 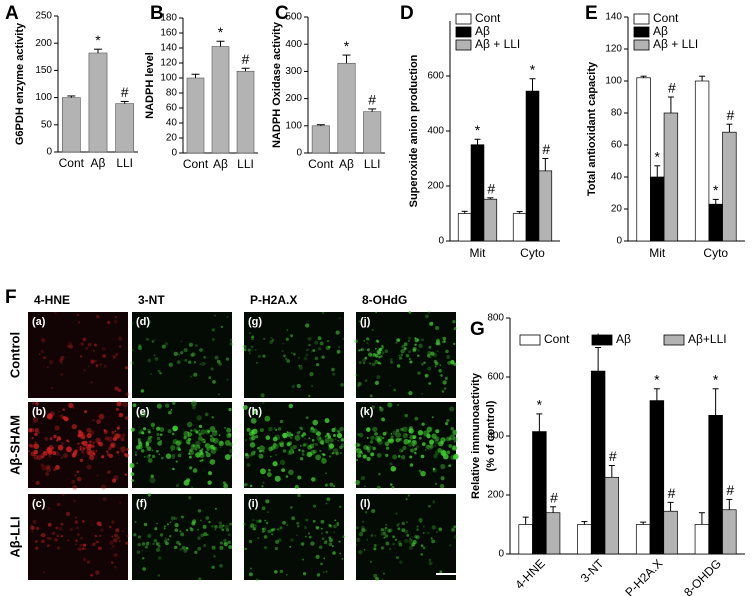 What do you see at coordinates (613, 456) in the screenshot?
I see `significance-mark: #` at bounding box center [613, 456].